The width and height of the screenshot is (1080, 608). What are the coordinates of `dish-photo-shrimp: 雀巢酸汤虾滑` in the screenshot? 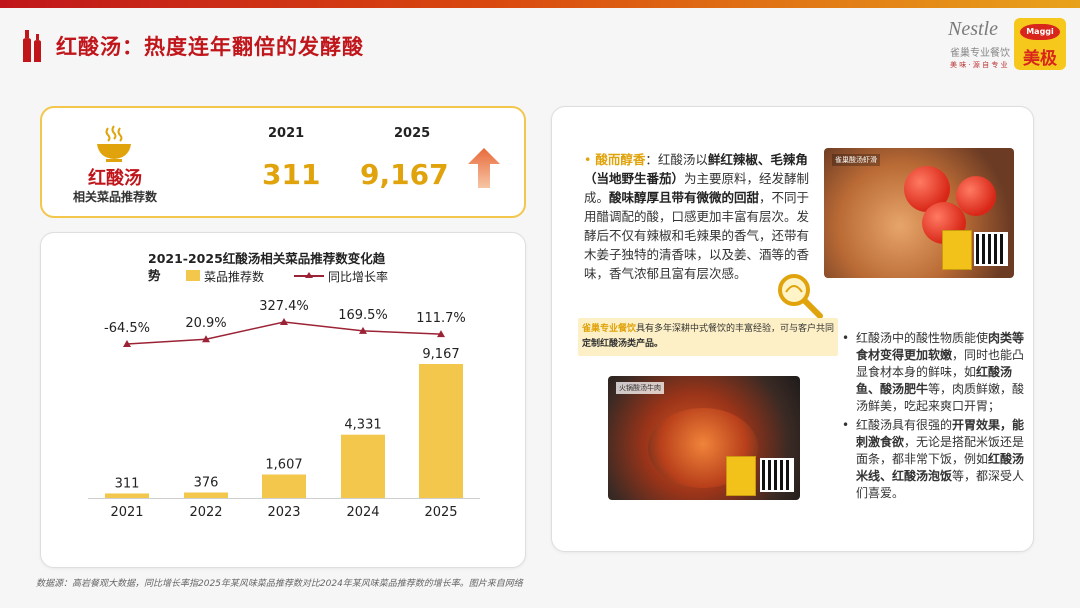 It's located at (919, 213).